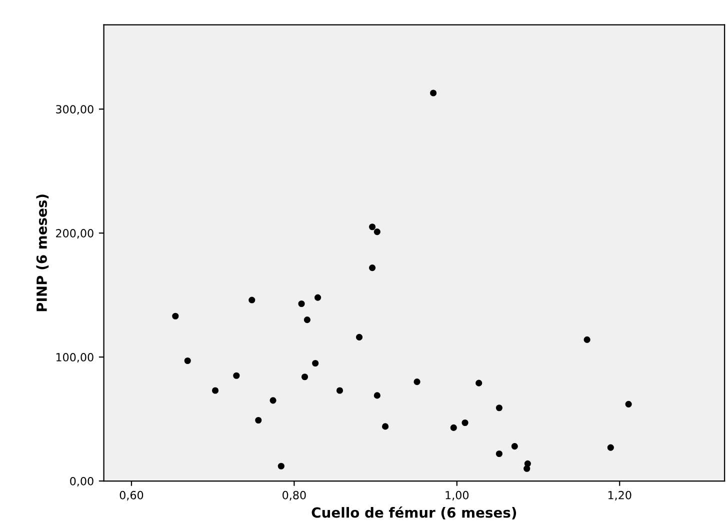 This screenshot has width=726, height=528. What do you see at coordinates (82, 481) in the screenshot?
I see `y-tick-label: 0,00` at bounding box center [82, 481].